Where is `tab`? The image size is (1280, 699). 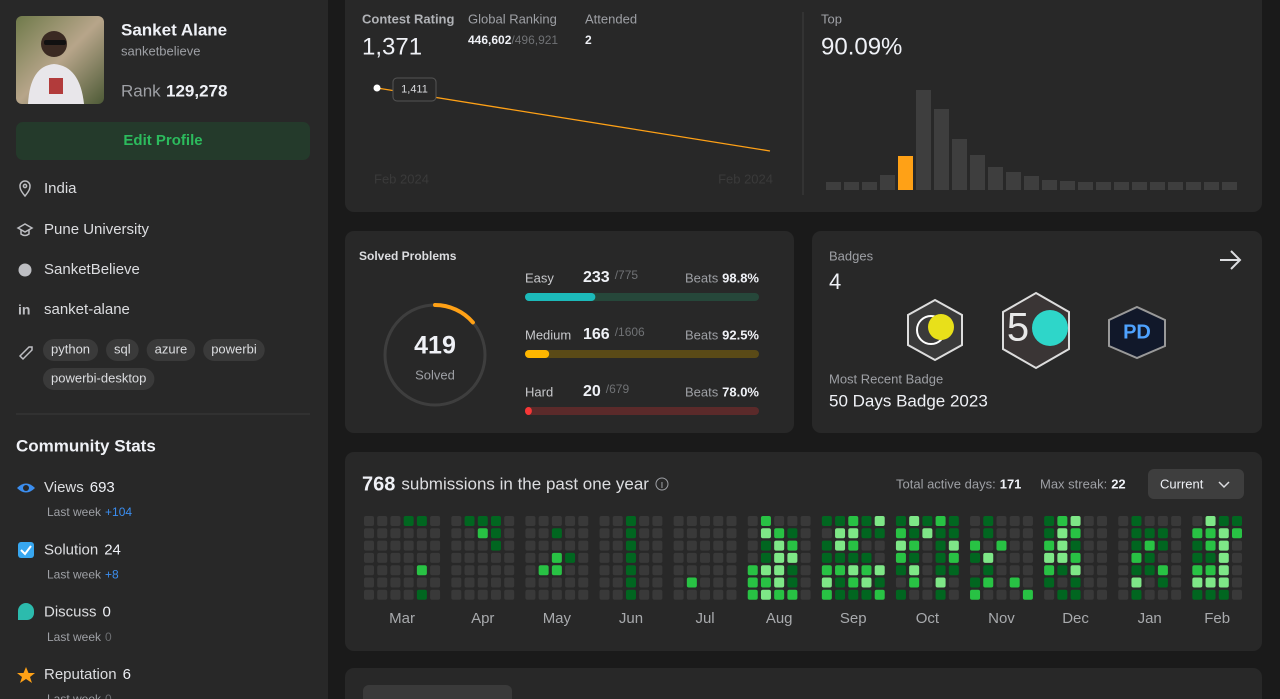
tab is located at coordinates (437, 692).